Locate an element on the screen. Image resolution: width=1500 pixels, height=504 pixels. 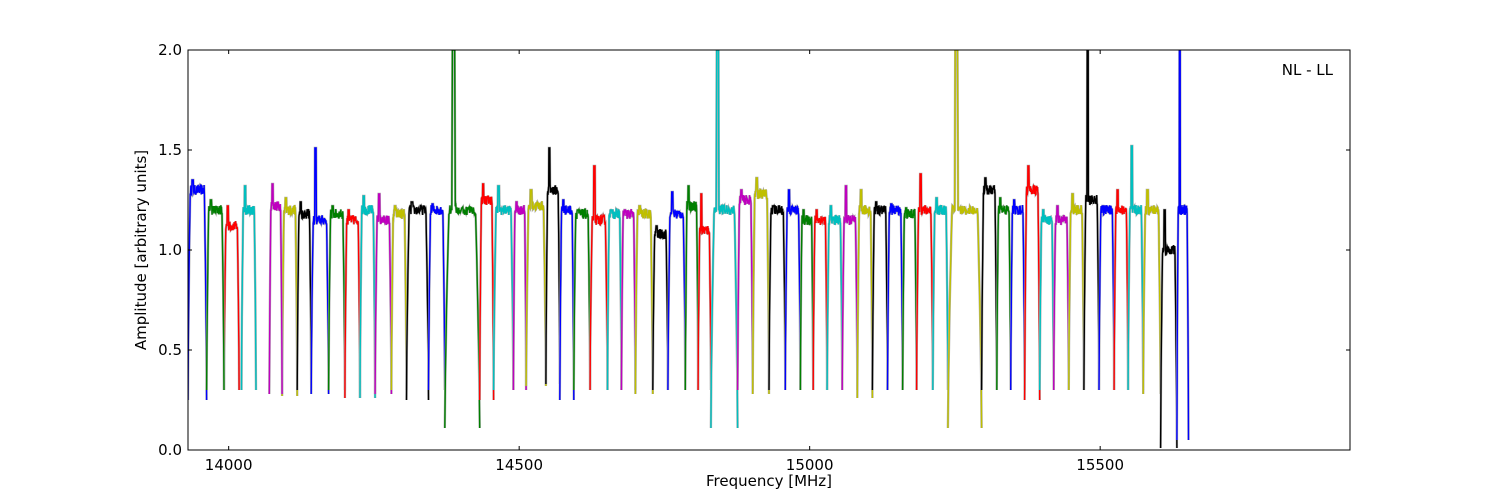
y-axis-label: Amplitude [arbitrary units] is located at coordinates (141, 250).